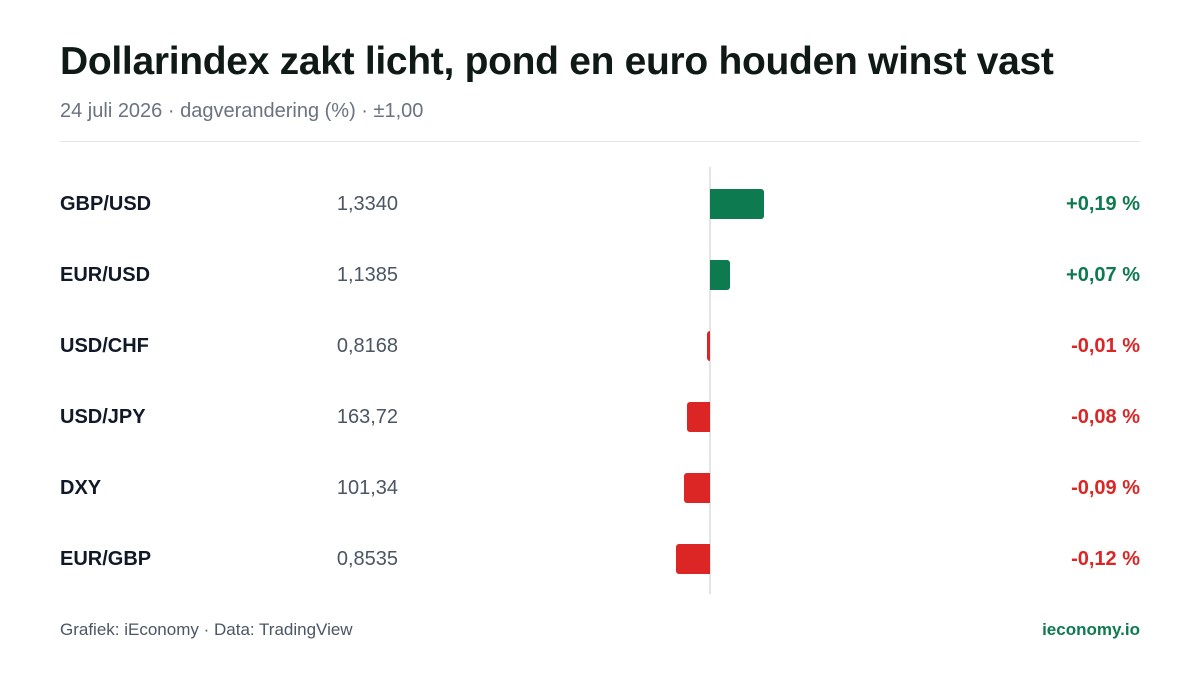 The image size is (1200, 675). Describe the element at coordinates (1103, 204) in the screenshot. I see `change-value-label: +0,19 %` at that location.